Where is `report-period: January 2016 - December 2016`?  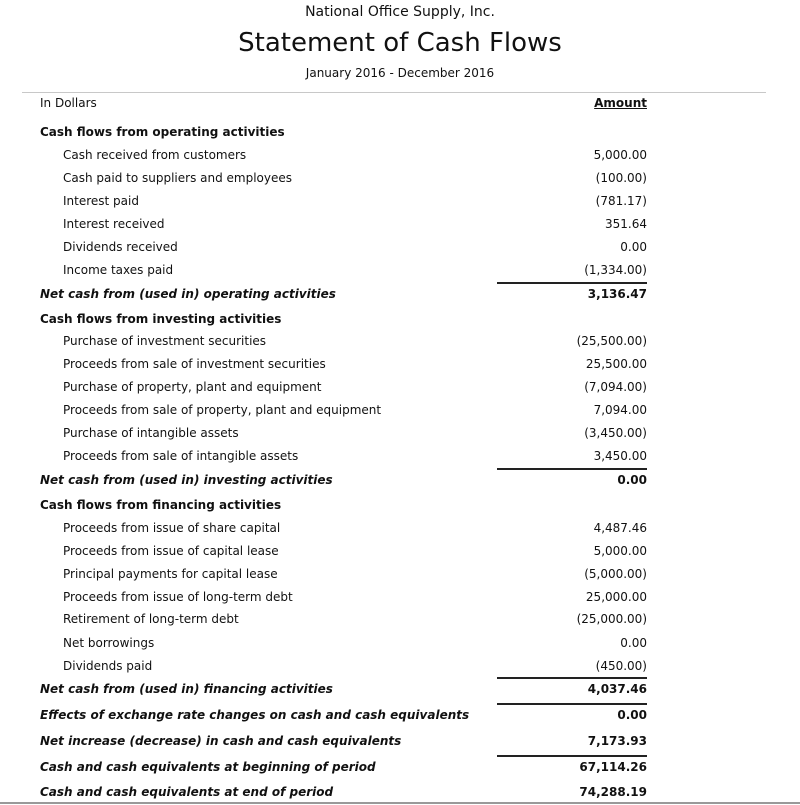
report-period: January 2016 - December 2016 is located at coordinates (400, 73).